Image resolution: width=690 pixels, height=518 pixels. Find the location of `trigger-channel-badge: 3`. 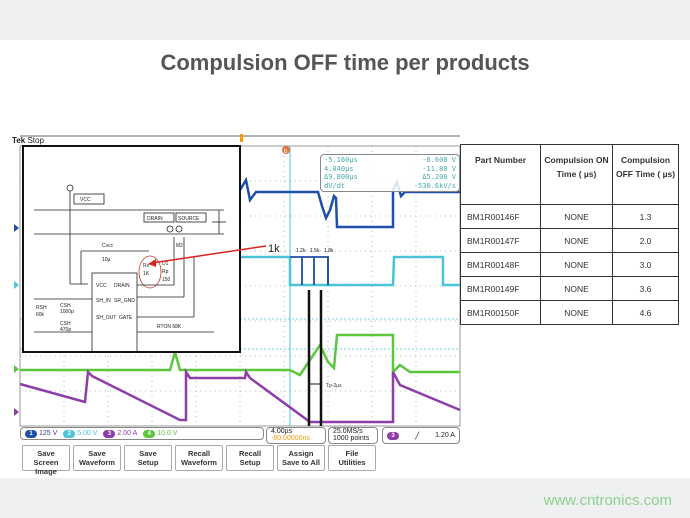

trigger-channel-badge: 3 is located at coordinates (393, 435).